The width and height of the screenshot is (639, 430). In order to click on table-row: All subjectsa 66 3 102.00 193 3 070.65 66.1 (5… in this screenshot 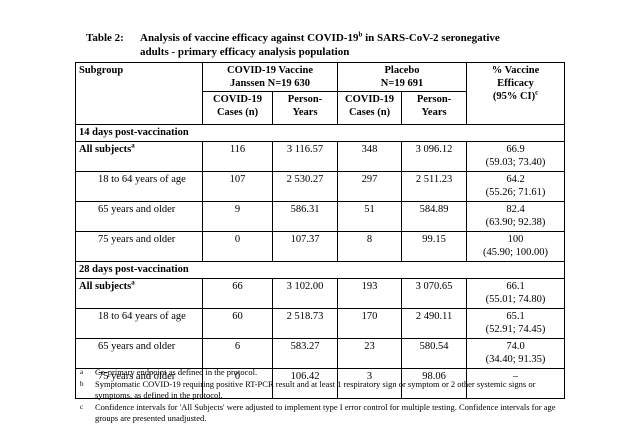, I will do `click(320, 293)`.